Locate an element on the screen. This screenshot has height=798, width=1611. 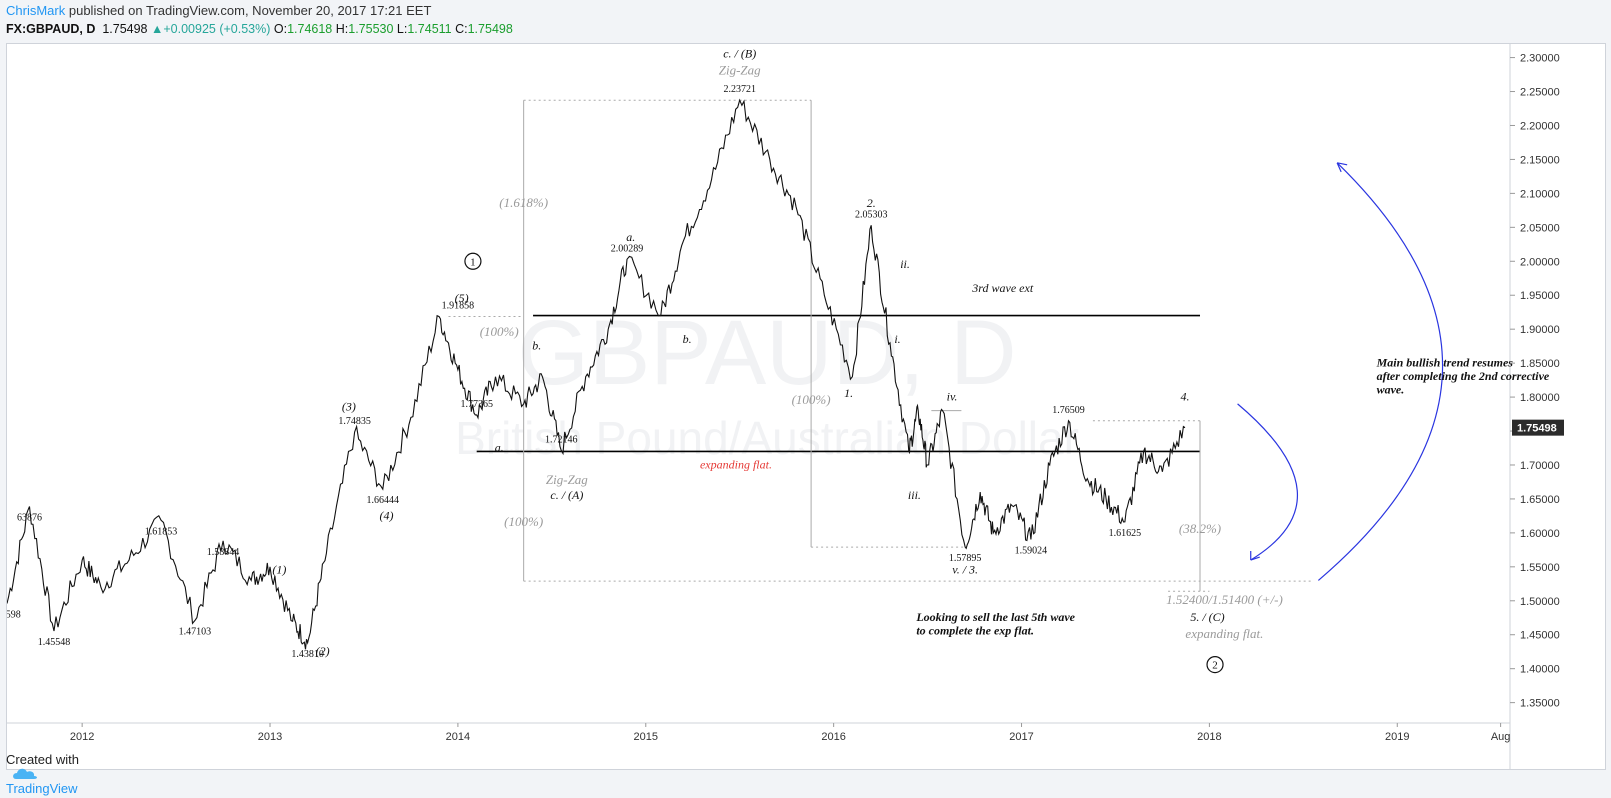
wave-label: (1) is located at coordinates (279, 570).